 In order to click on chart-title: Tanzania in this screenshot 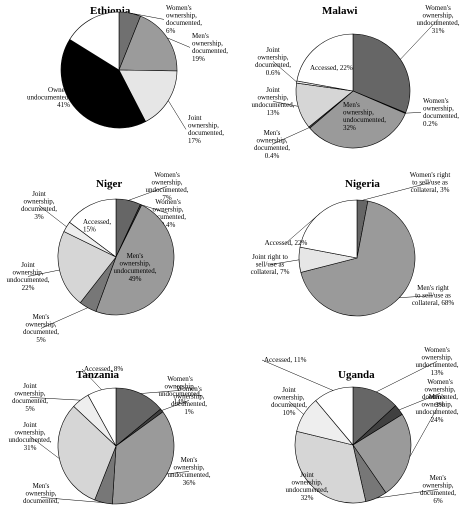, I will do `click(98, 375)`.